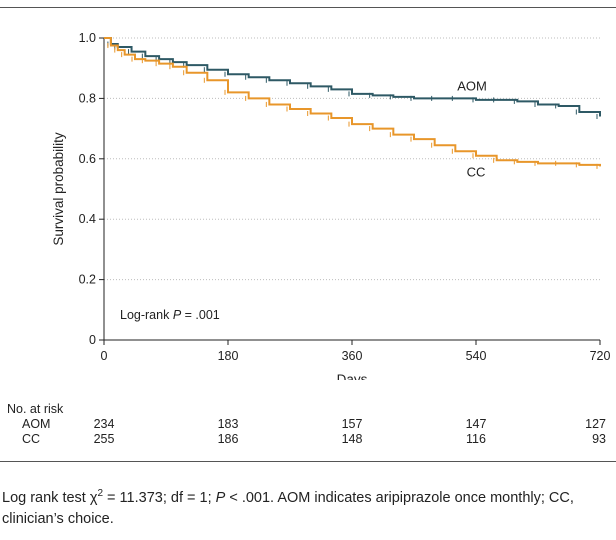  What do you see at coordinates (200, 315) in the screenshot?
I see `annotation-text: = .001` at bounding box center [200, 315].